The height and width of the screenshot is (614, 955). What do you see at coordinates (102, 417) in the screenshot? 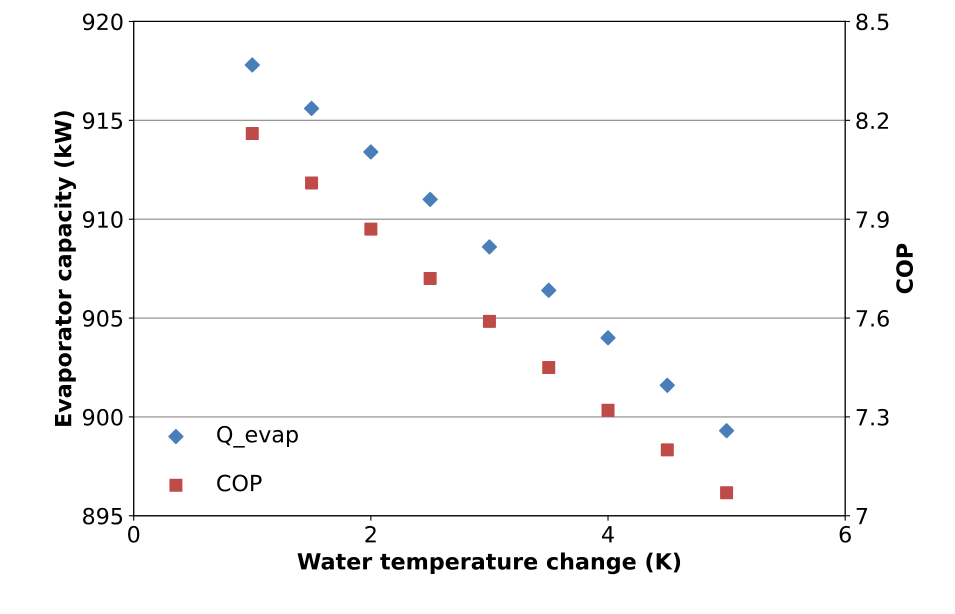
I see `y-tick-label: 900` at bounding box center [102, 417].